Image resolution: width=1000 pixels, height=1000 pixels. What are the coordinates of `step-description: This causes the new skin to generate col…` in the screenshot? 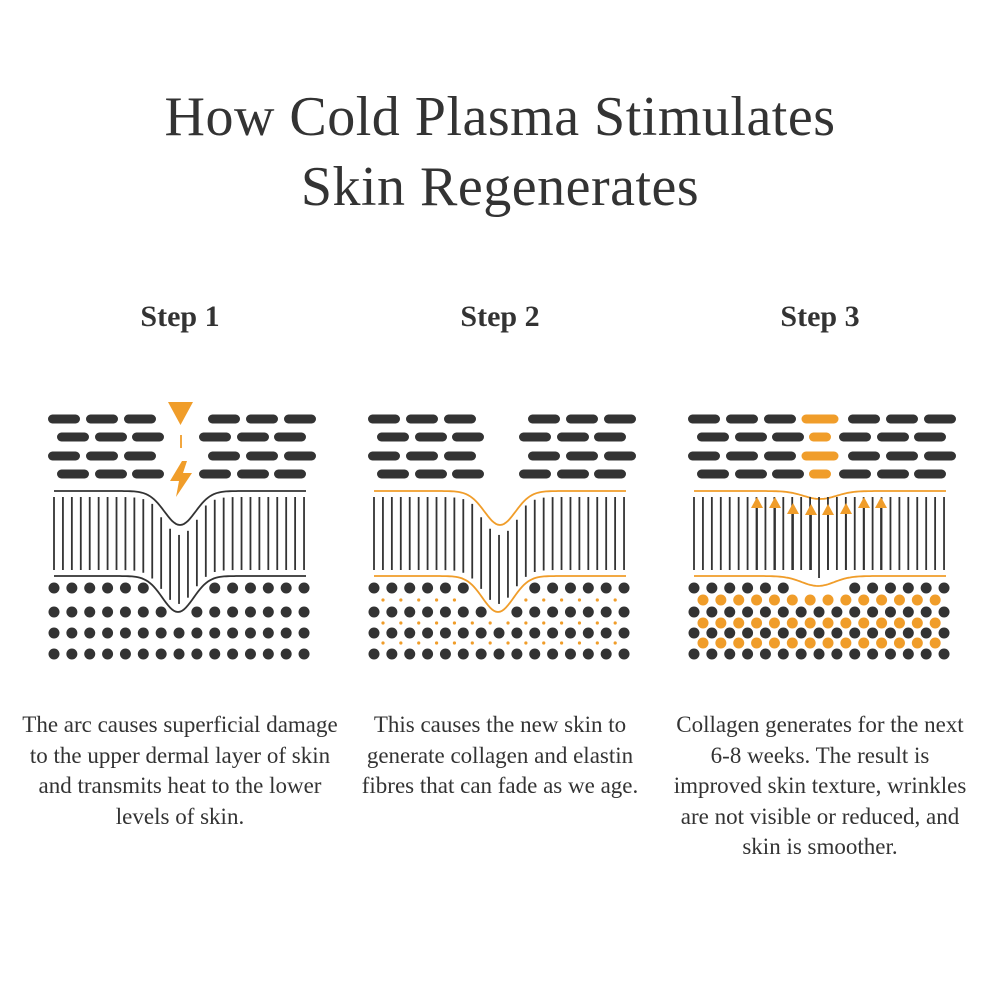 It's located at (500, 755).